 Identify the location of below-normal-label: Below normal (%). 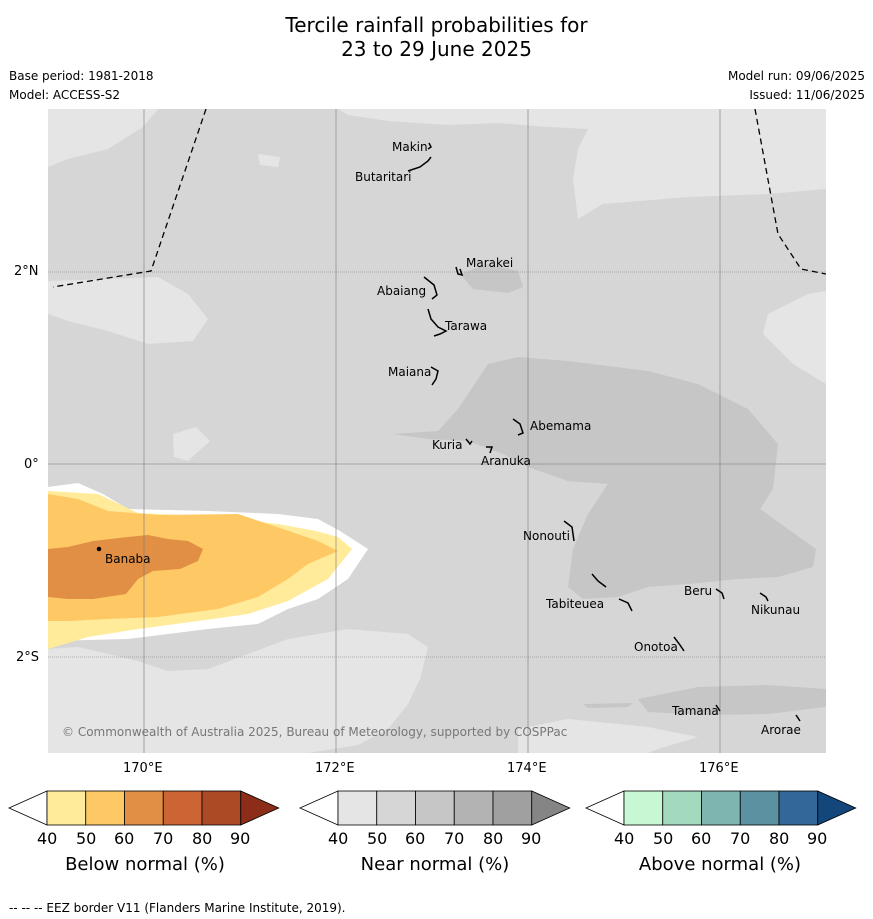
(145, 864).